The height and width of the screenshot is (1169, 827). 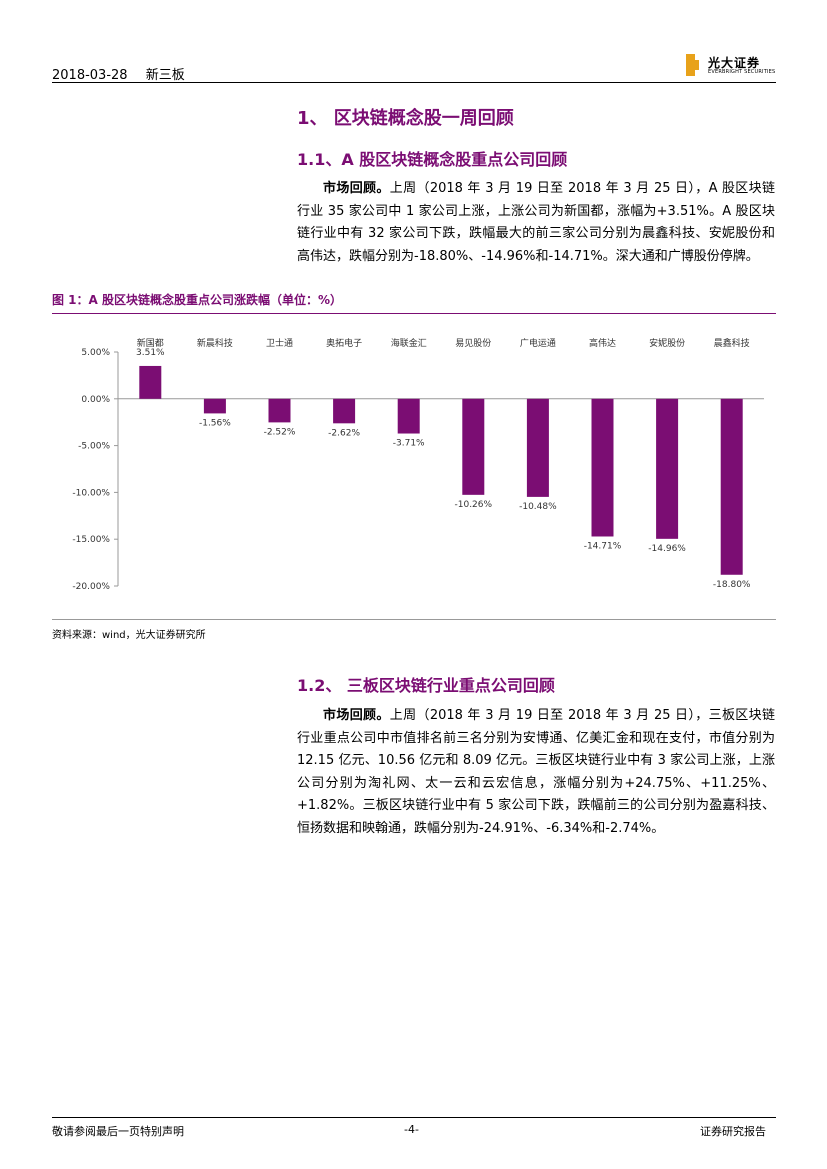 I want to click on logo-name-cn: 光大证券, so click(x=734, y=63).